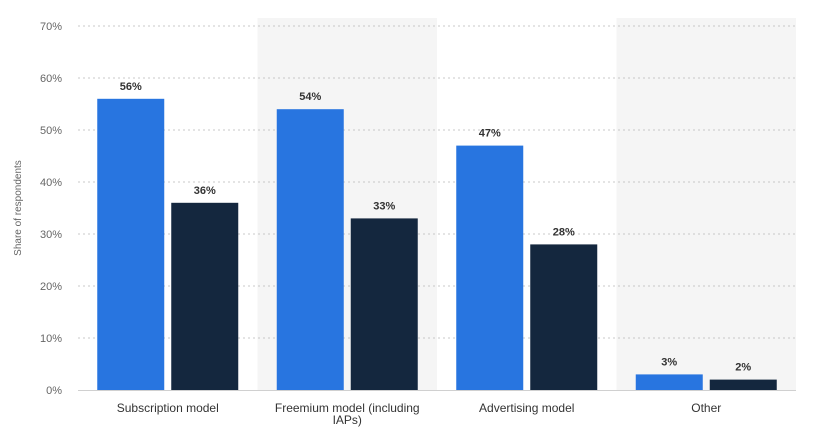  I want to click on x-category-label: Subscription model, so click(168, 408).